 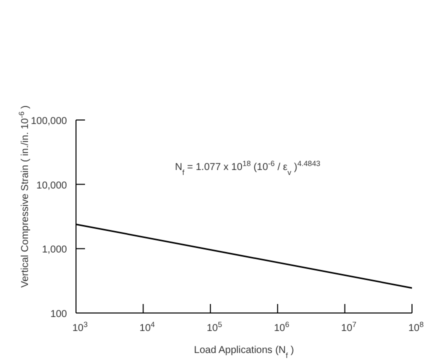 What do you see at coordinates (52, 186) in the screenshot?
I see `y-tick-label: 10,000` at bounding box center [52, 186].